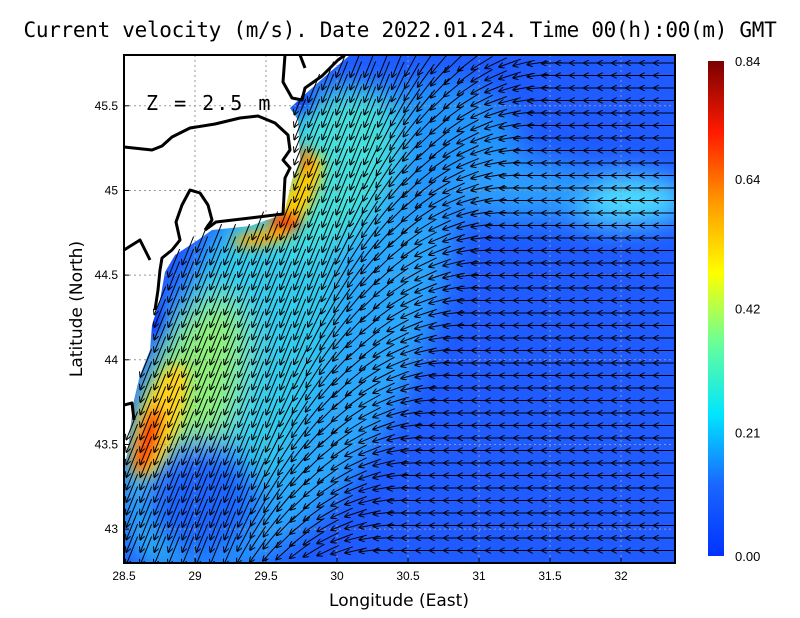  Describe the element at coordinates (408, 576) in the screenshot. I see `x-tick-label: 30.5` at that location.